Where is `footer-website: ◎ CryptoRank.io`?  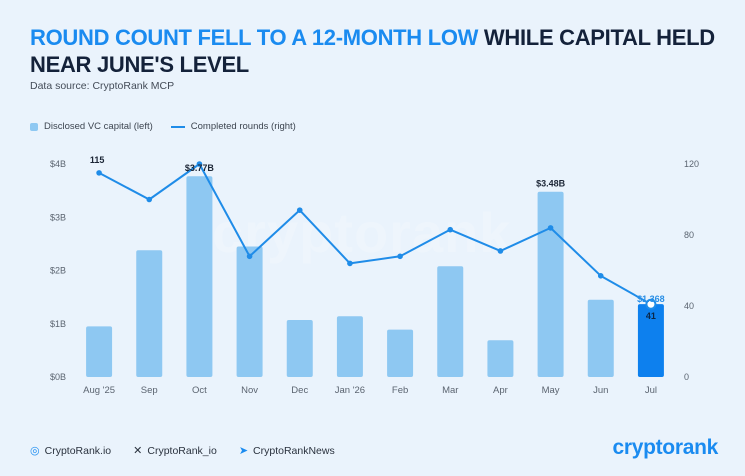 footer-website: ◎ CryptoRank.io is located at coordinates (71, 451).